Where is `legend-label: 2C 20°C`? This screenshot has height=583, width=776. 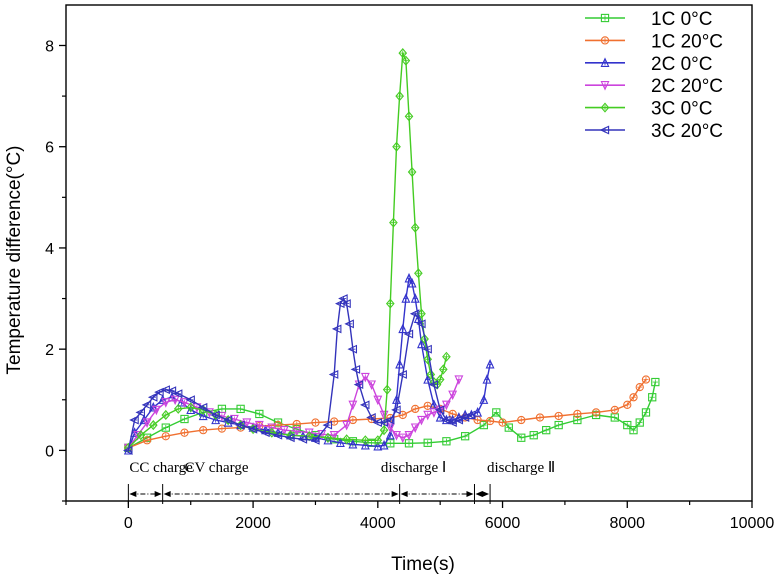
legend-label: 2C 20°C is located at coordinates (687, 86).